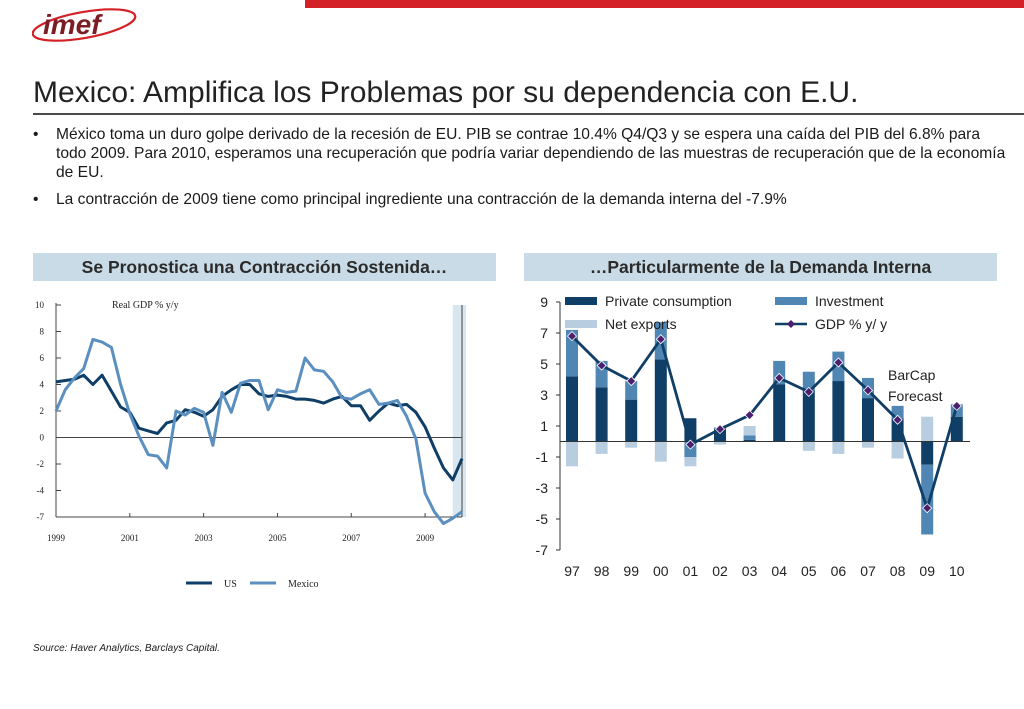 This screenshot has width=1024, height=709. What do you see at coordinates (668, 301) in the screenshot?
I see `legend-label: Private consumption` at bounding box center [668, 301].